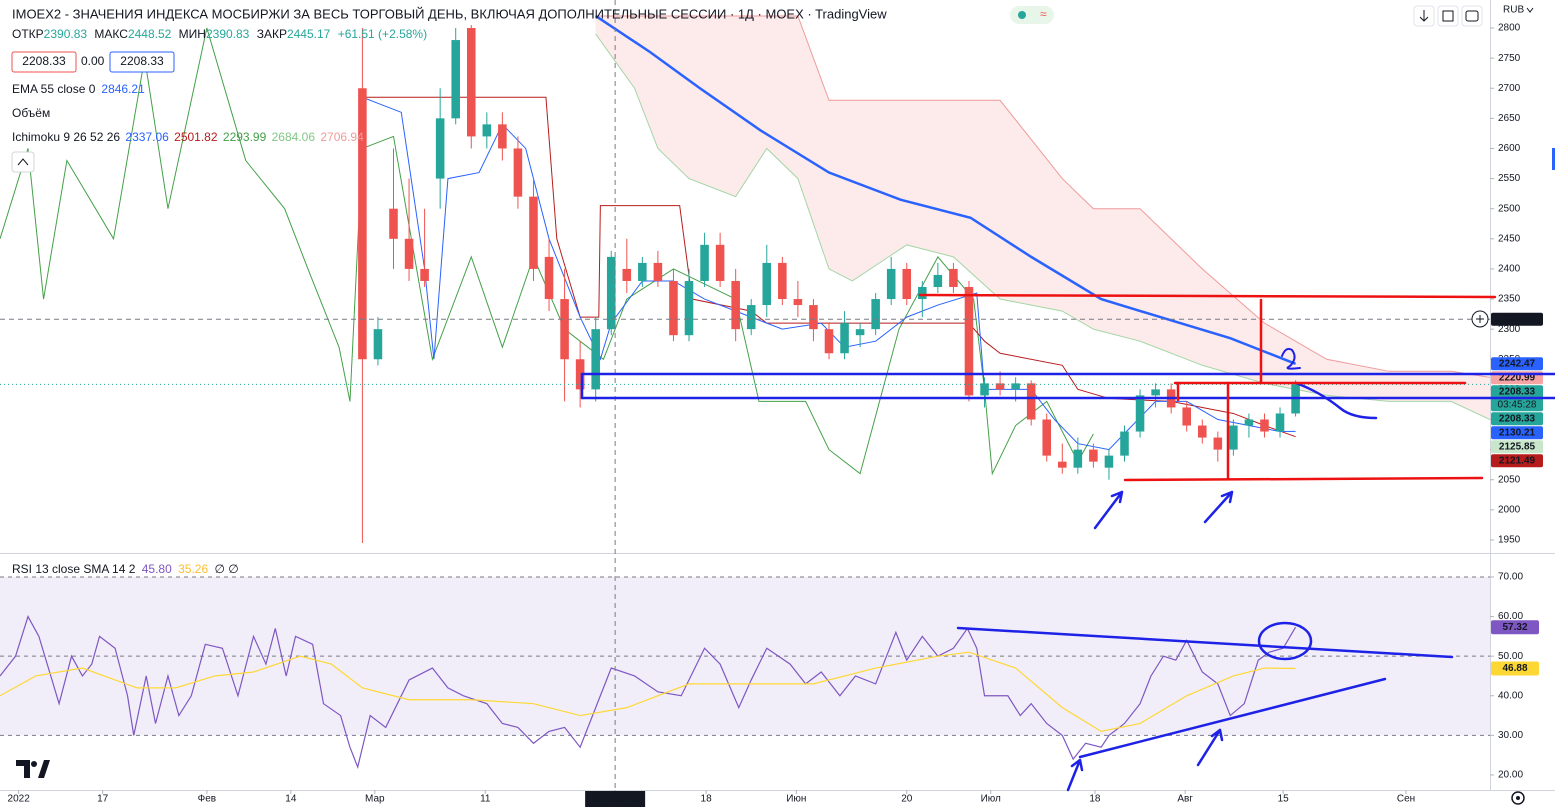 The width and height of the screenshot is (1555, 808). What do you see at coordinates (196, 137) in the screenshot?
I see `ichimoku-value: 2501.82` at bounding box center [196, 137].